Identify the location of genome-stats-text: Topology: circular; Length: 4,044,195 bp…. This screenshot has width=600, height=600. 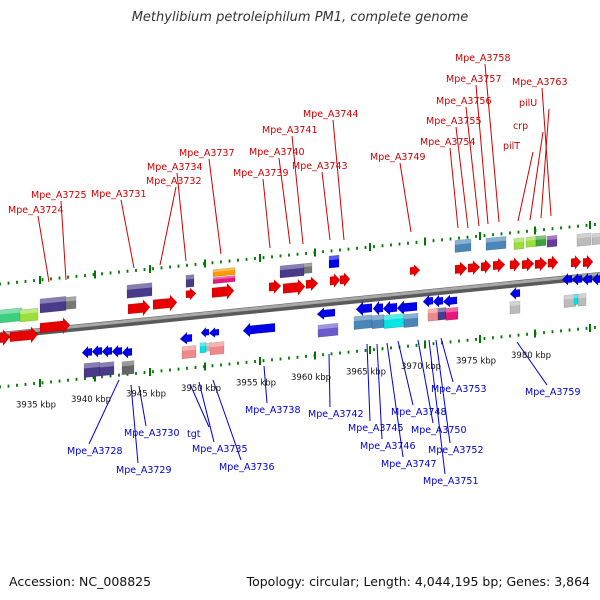
(418, 581).